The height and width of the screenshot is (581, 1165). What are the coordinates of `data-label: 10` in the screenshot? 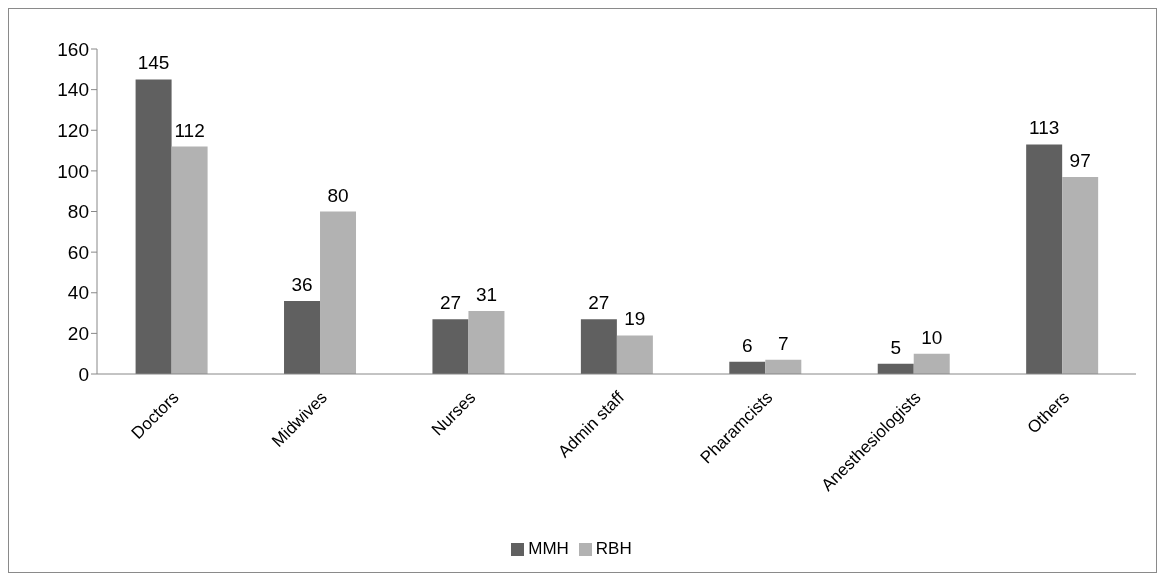 It's located at (932, 337).